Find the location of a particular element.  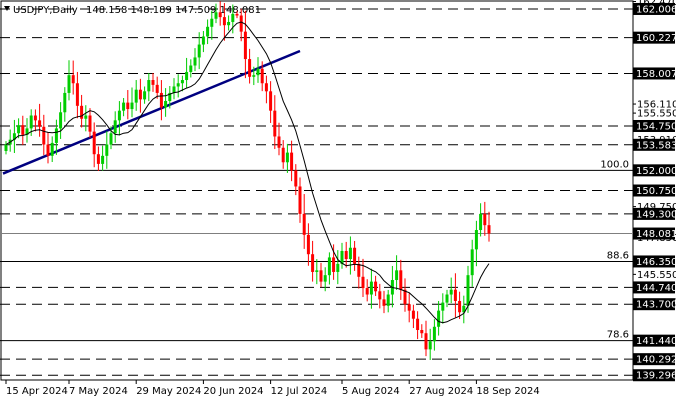

price-tag-label: 154.750 is located at coordinates (656, 126).